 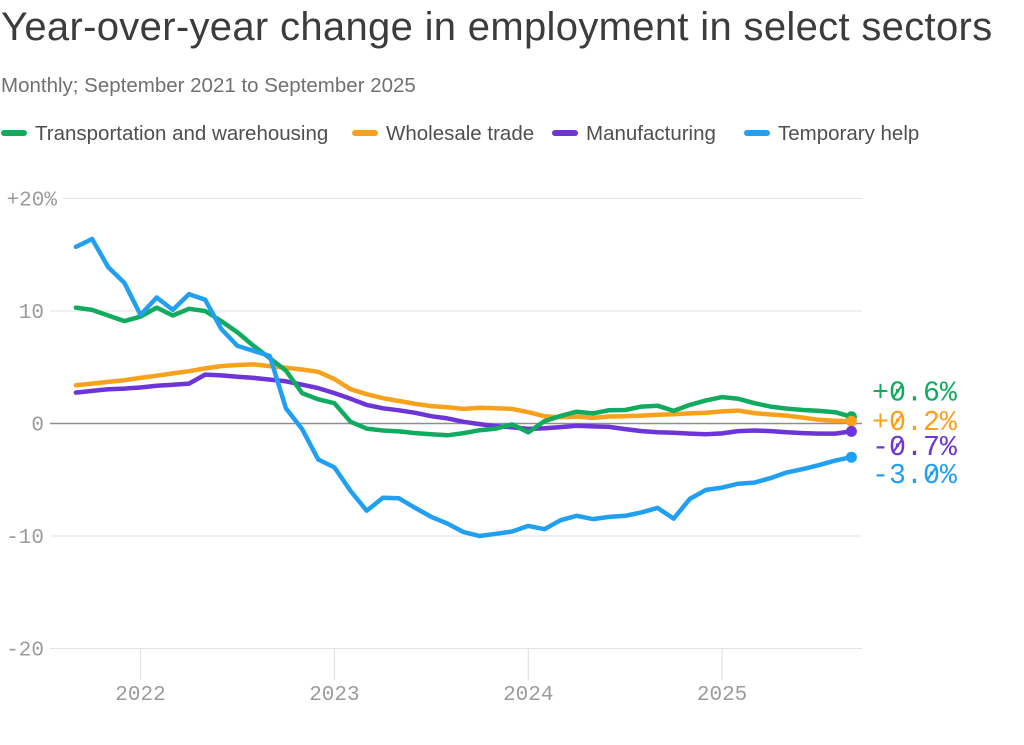 What do you see at coordinates (528, 695) in the screenshot?
I see `svg-text: 2024` at bounding box center [528, 695].